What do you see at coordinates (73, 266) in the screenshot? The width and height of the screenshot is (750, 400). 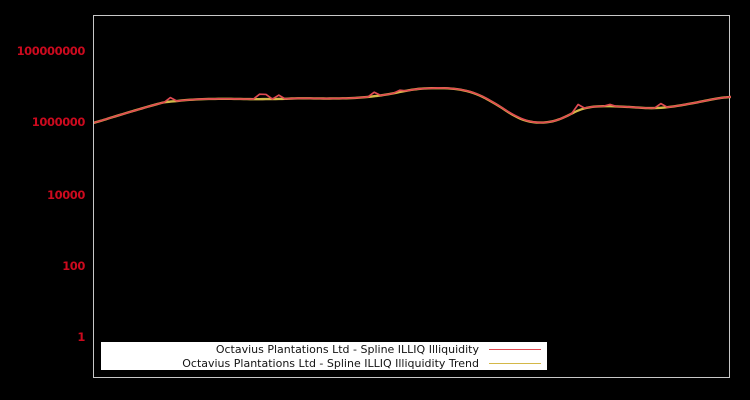 I see `y-tick-label-100: 100` at bounding box center [73, 266].